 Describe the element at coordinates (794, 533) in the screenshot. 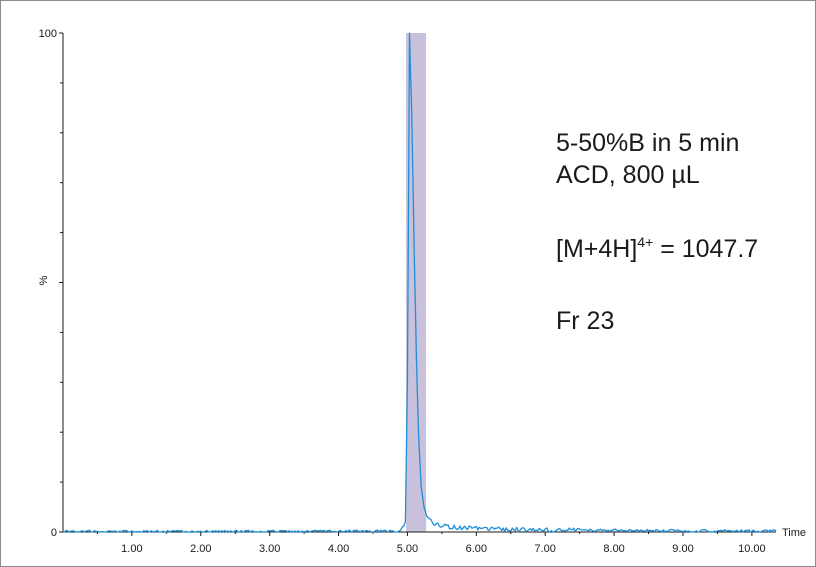

I see `x-axis-label: Time` at that location.